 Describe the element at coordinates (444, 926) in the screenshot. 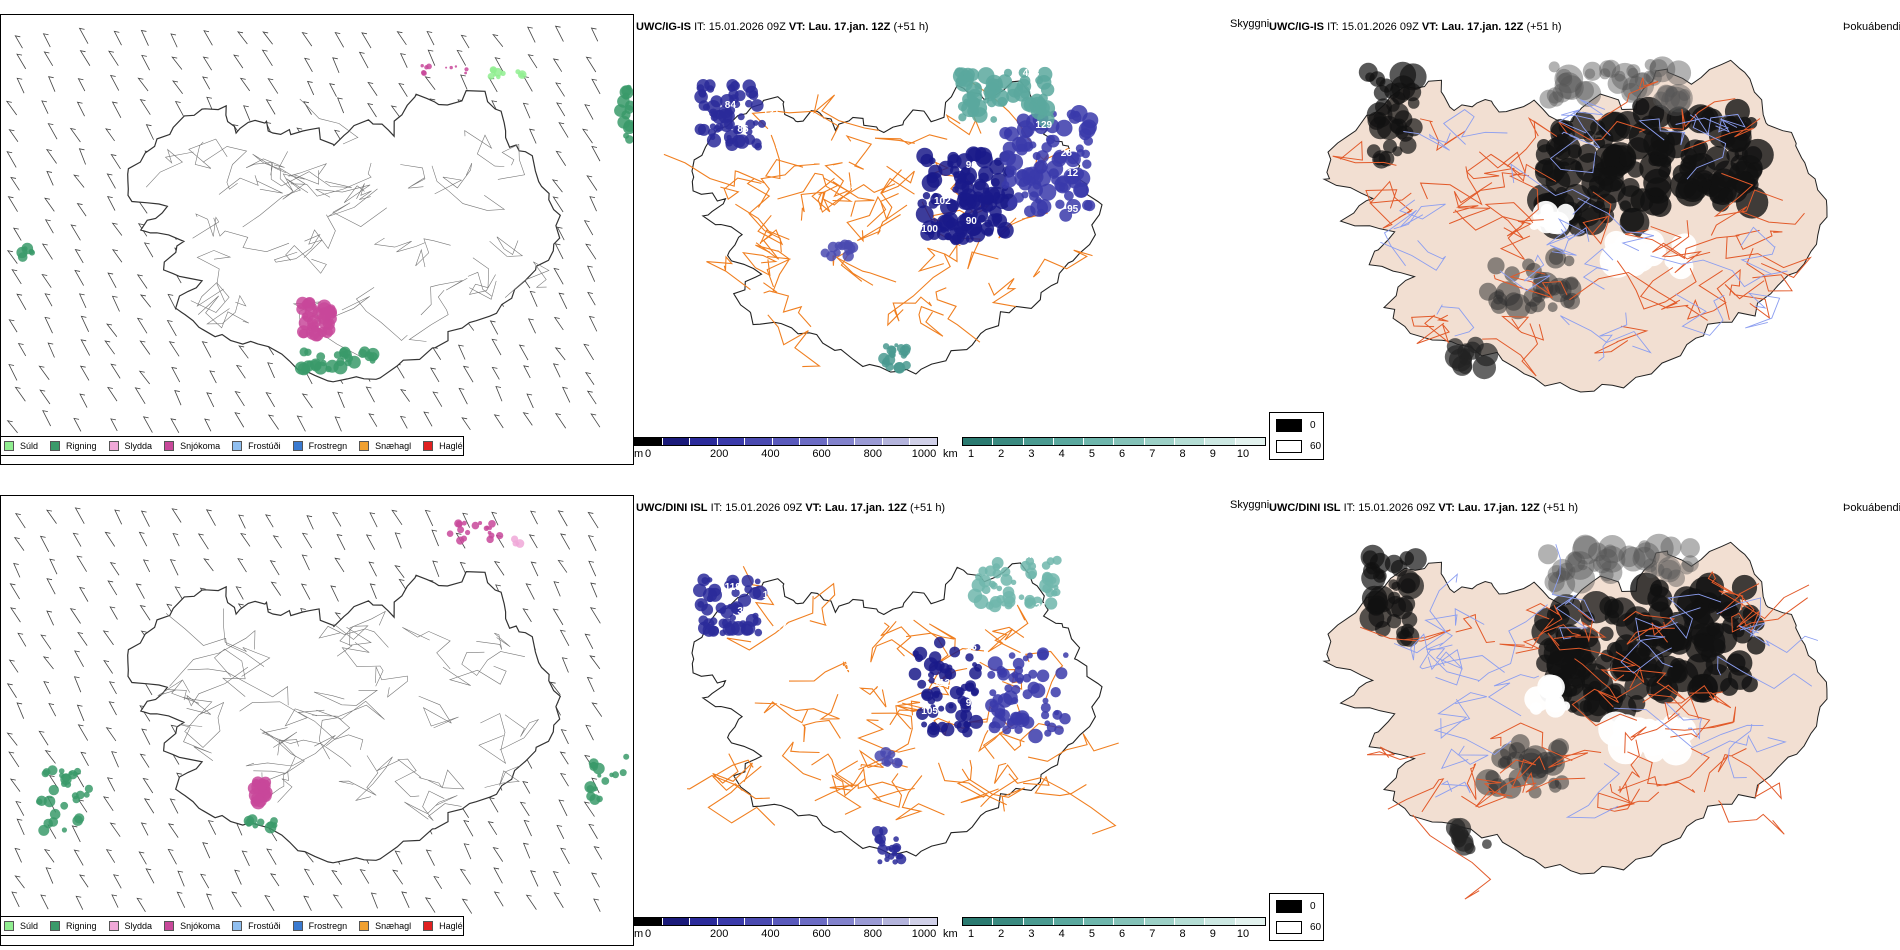

I see `legend-item: Haglél` at that location.